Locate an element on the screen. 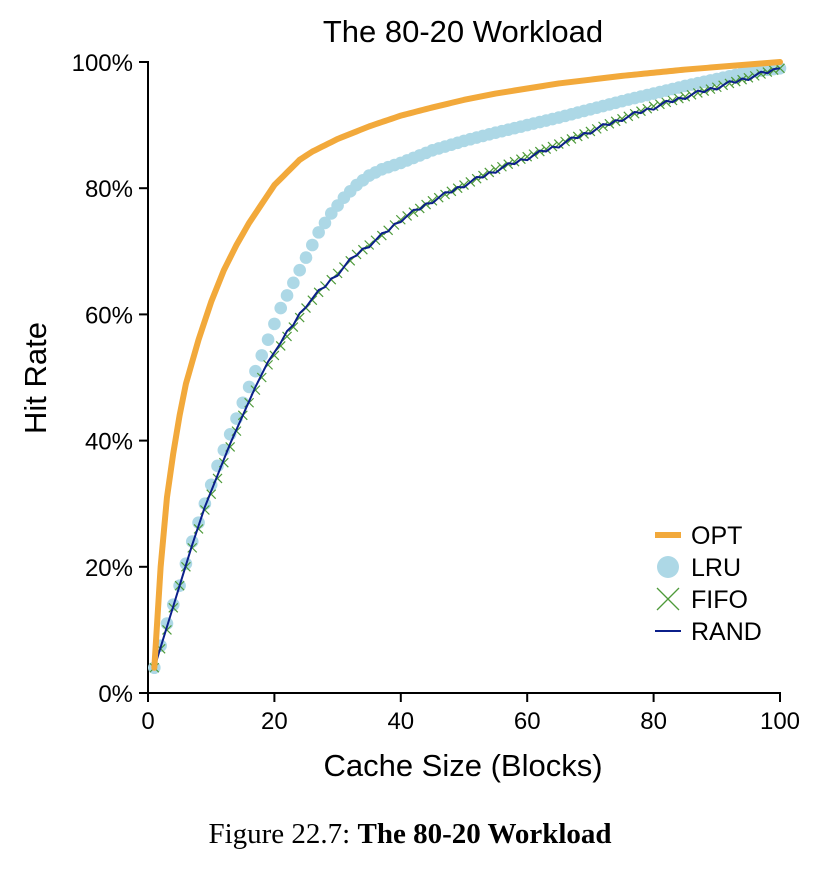 The width and height of the screenshot is (820, 870). x-tick-label: 40 is located at coordinates (400, 721).